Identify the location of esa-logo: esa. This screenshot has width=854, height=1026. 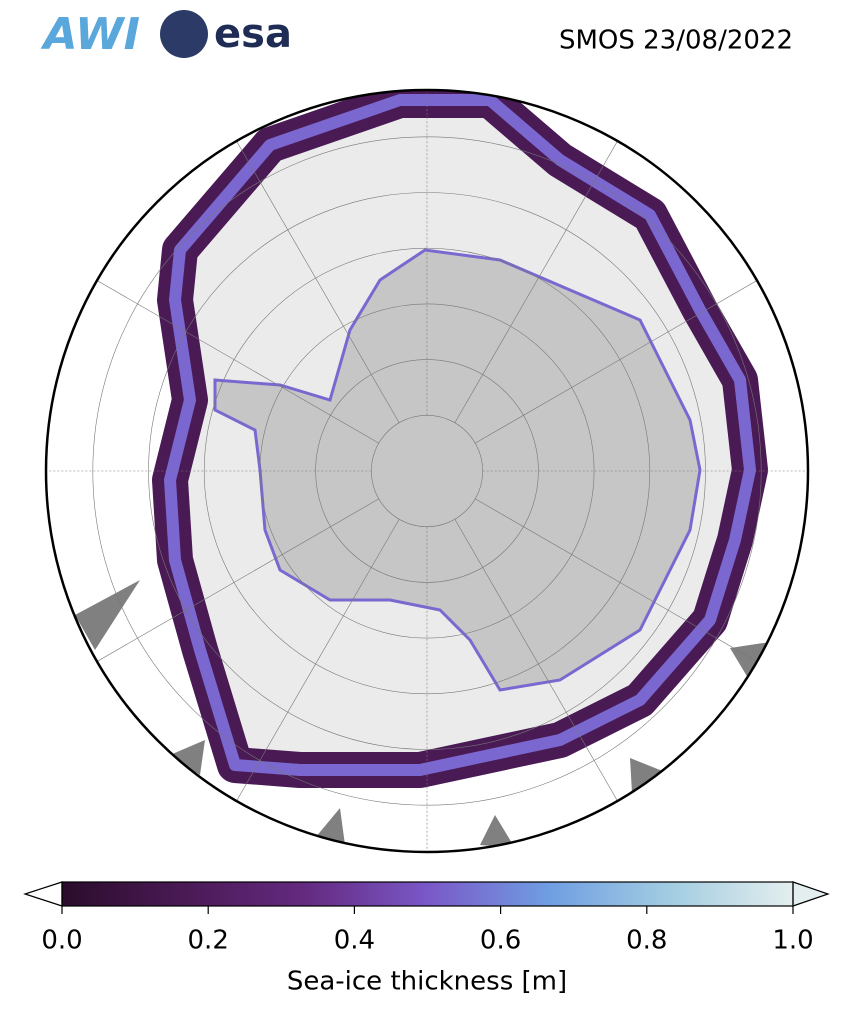
(253, 34).